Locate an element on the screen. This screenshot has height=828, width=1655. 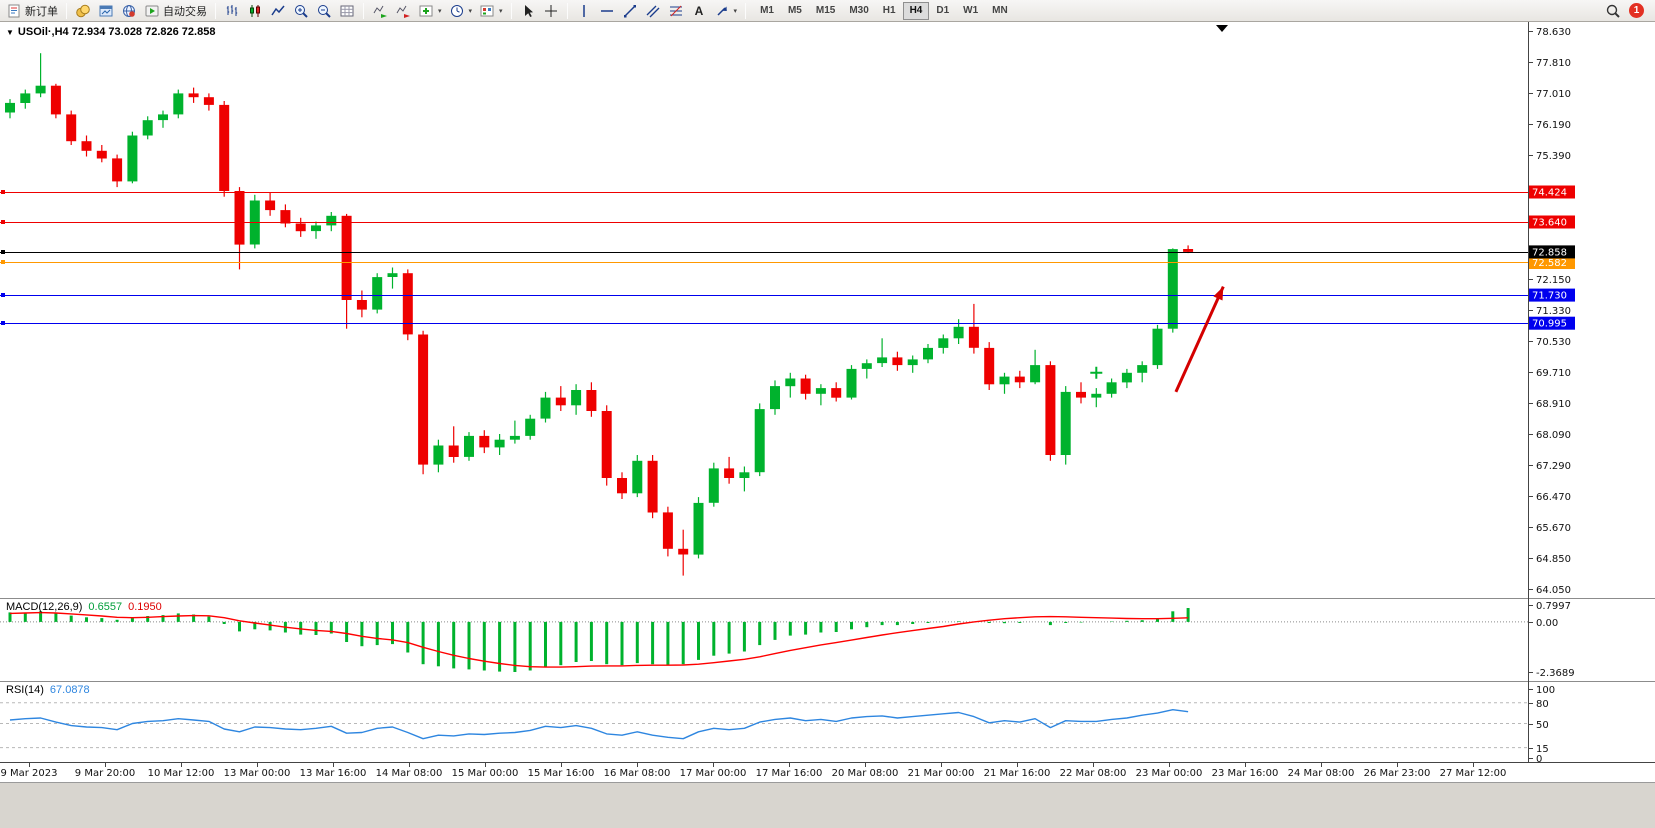
cursor-icon is located at coordinates (528, 10).